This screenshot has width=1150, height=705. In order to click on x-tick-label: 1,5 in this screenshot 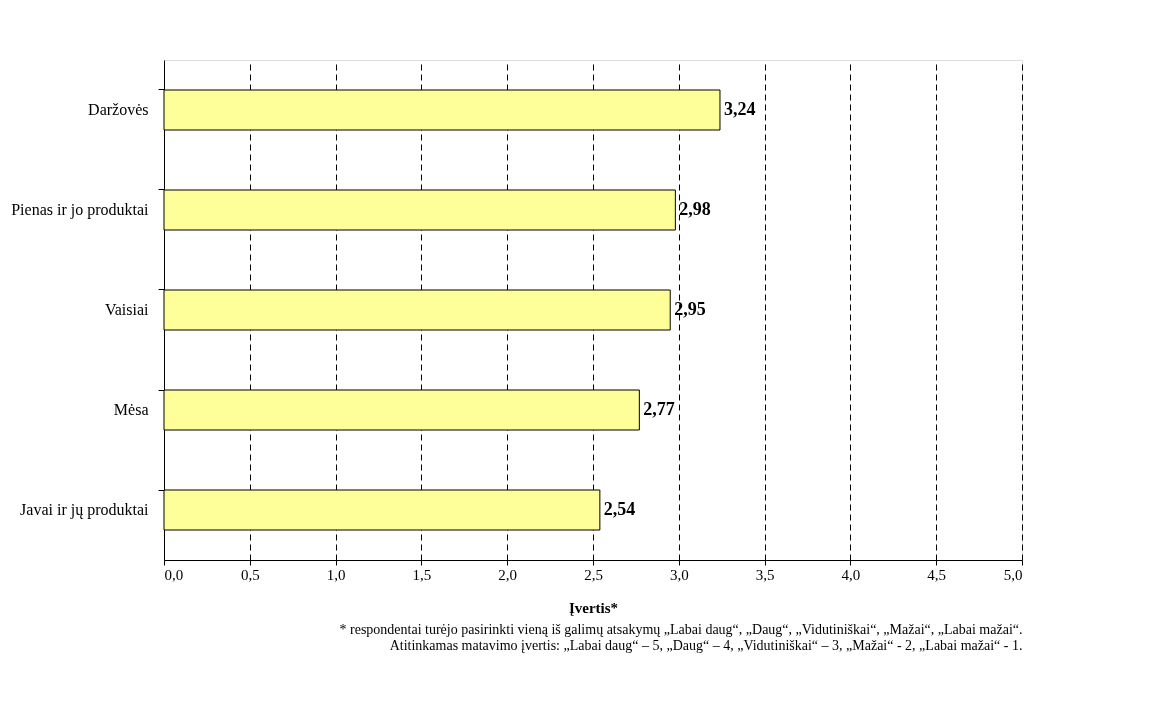, I will do `click(422, 574)`.